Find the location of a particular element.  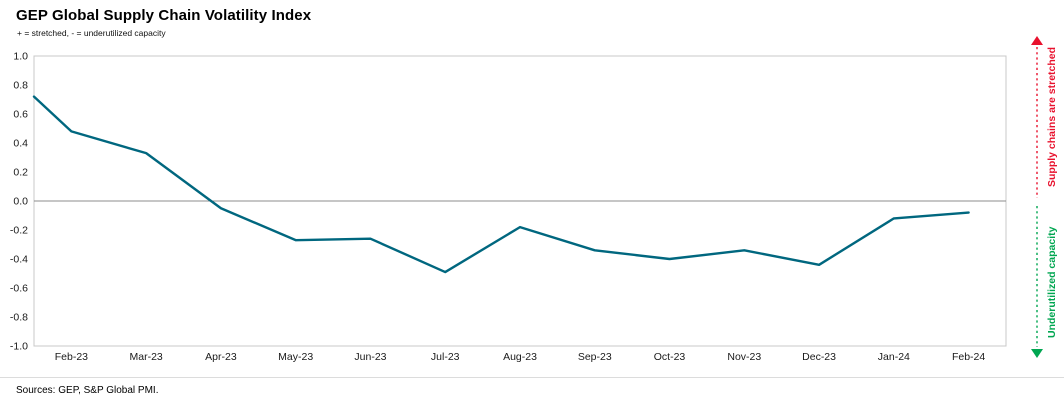

down-arrow-icon is located at coordinates (1037, 282).